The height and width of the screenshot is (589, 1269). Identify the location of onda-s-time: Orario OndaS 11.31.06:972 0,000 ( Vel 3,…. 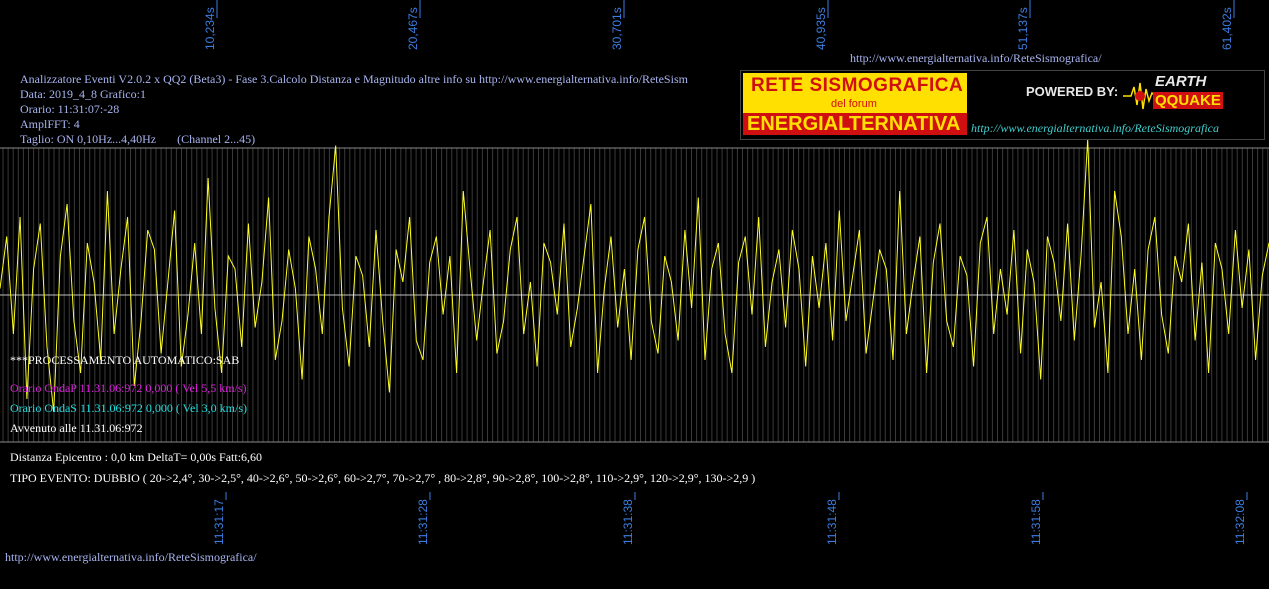
(128, 408).